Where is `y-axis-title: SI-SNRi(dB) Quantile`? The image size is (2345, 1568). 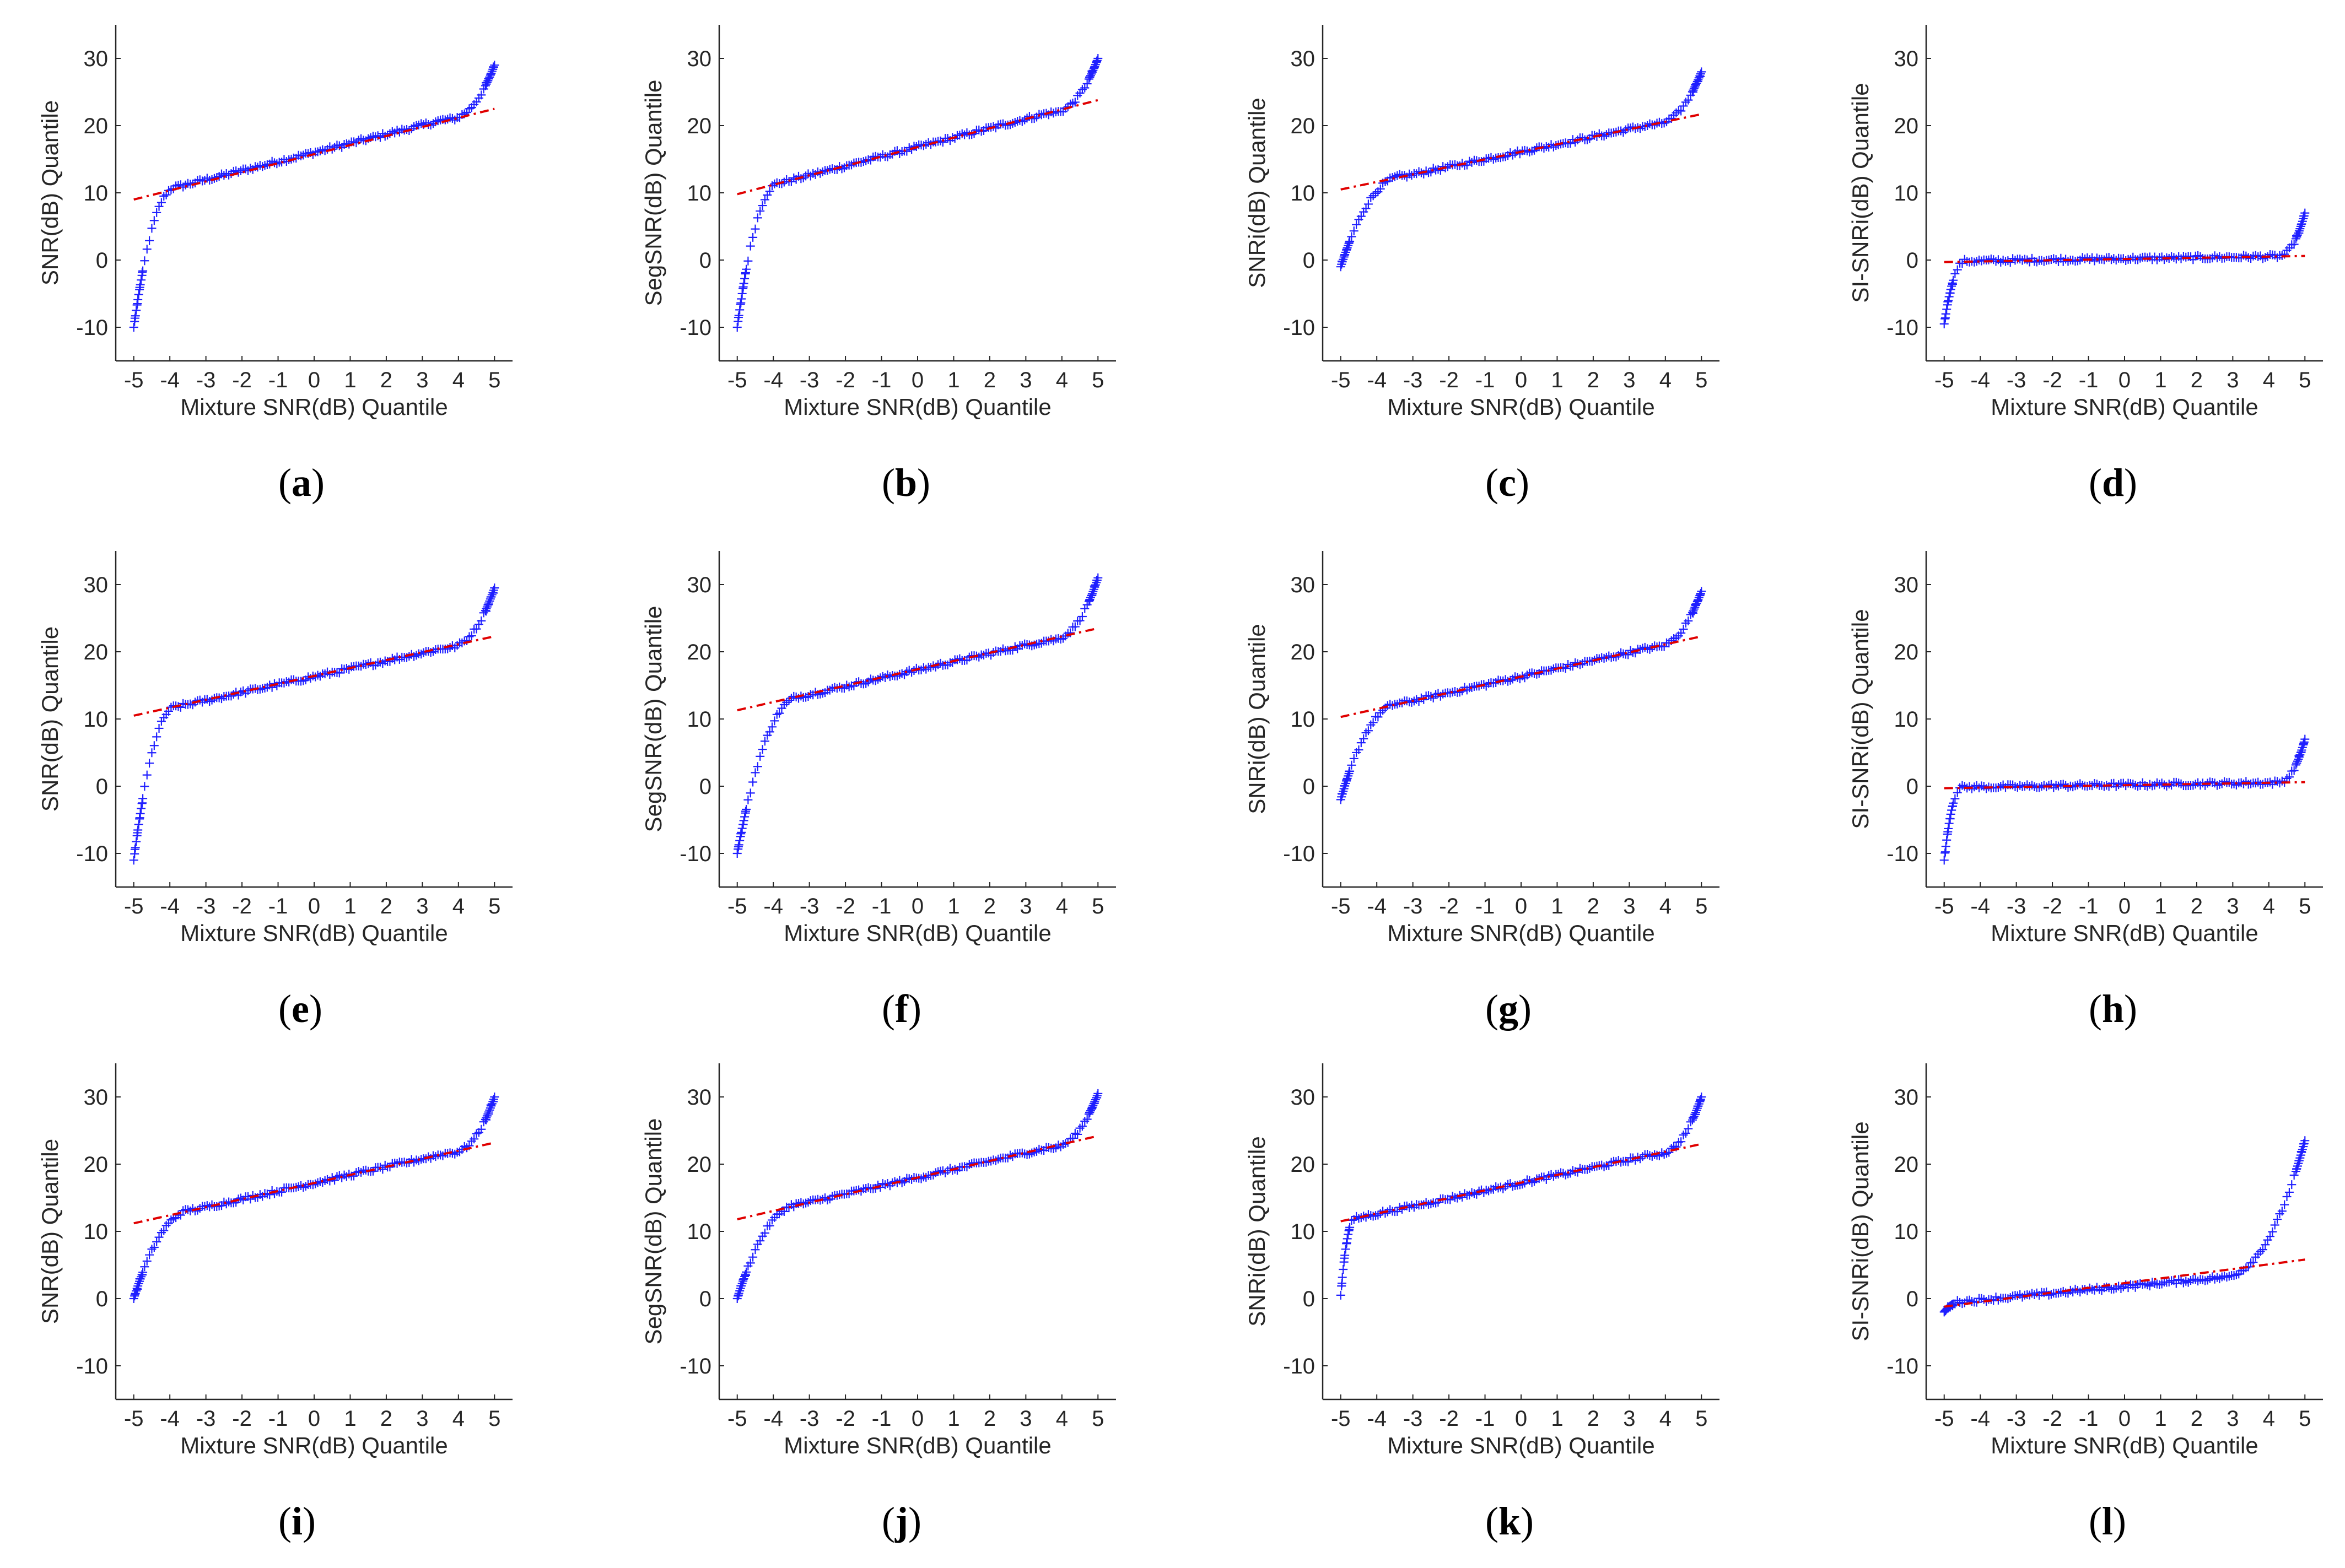 y-axis-title: SI-SNRi(dB) Quantile is located at coordinates (1860, 193).